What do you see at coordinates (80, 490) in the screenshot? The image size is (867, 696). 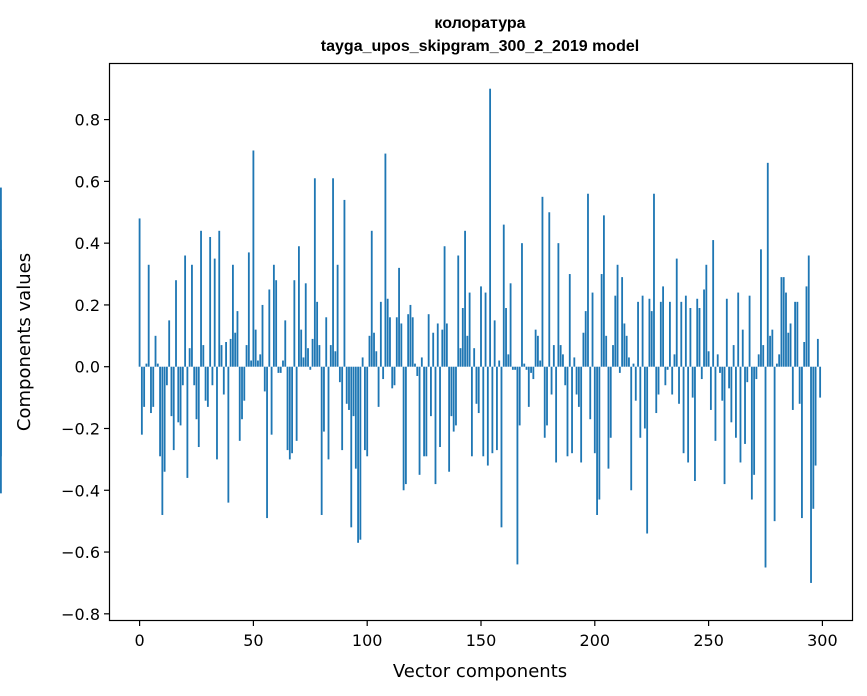 I see `y-tick-label: −0.4` at bounding box center [80, 490].